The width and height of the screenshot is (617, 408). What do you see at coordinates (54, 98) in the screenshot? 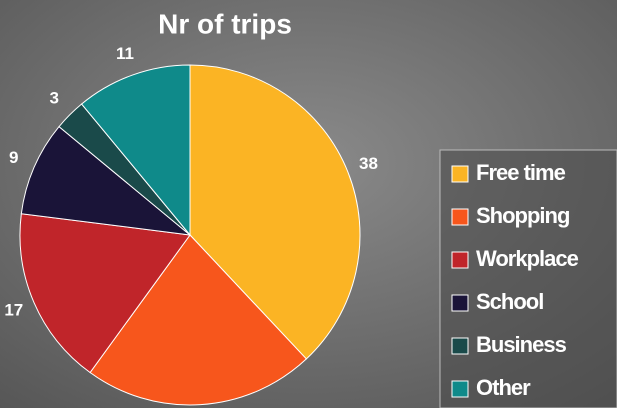
I see `data-label: 3` at bounding box center [54, 98].